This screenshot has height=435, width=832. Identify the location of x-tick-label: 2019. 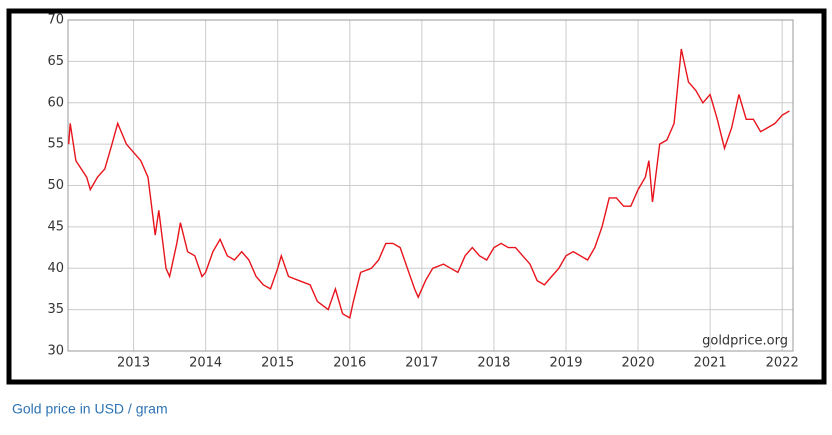
(565, 363).